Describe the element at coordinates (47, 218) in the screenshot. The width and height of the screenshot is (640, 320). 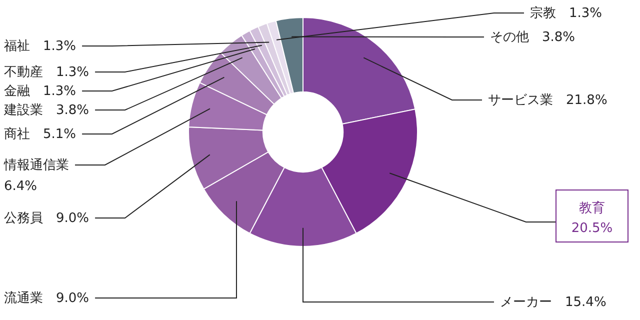
I see `slice-label: 公務員 9.0%` at that location.